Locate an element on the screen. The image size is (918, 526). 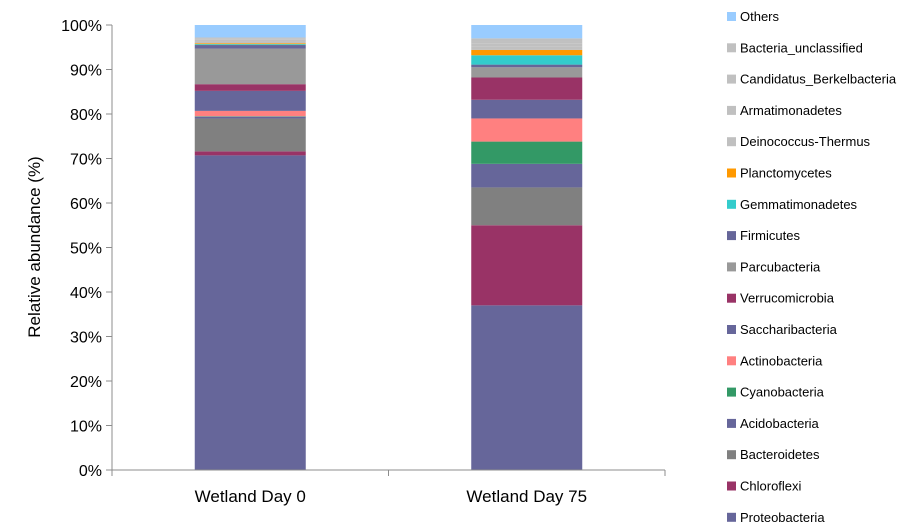
legend-item: Bacteroidetes is located at coordinates (773, 454).